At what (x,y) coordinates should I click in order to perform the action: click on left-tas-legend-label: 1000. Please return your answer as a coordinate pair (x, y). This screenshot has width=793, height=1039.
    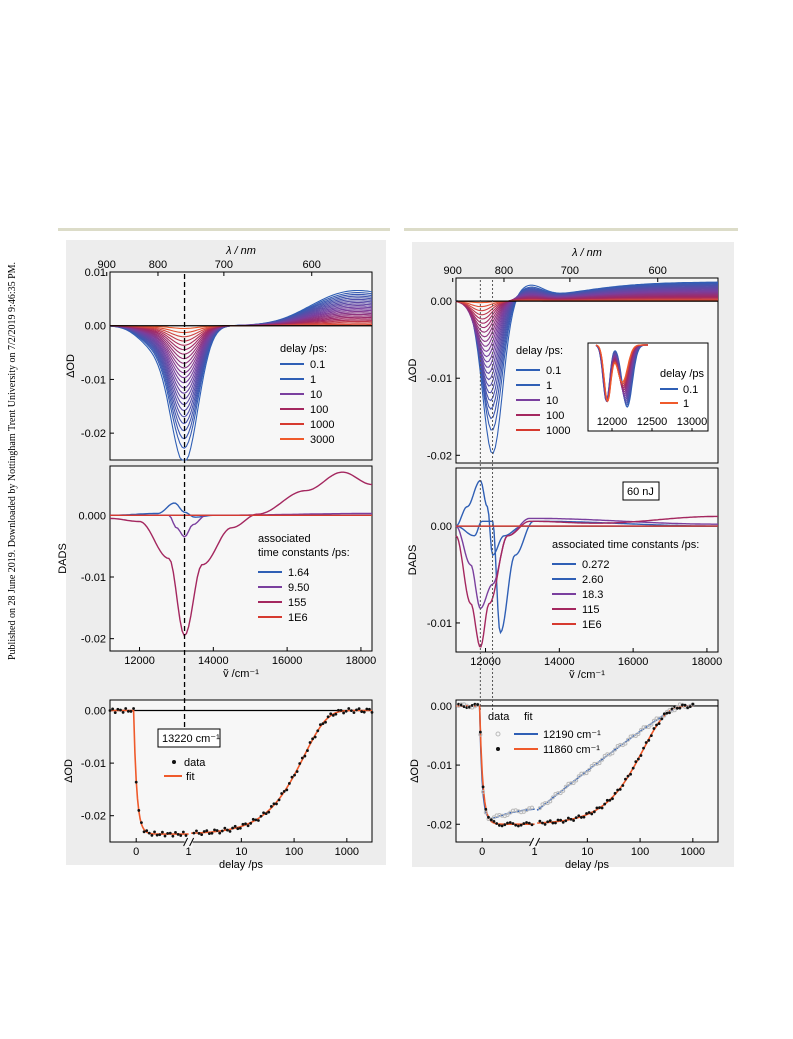
    Looking at the image, I should click on (322, 425).